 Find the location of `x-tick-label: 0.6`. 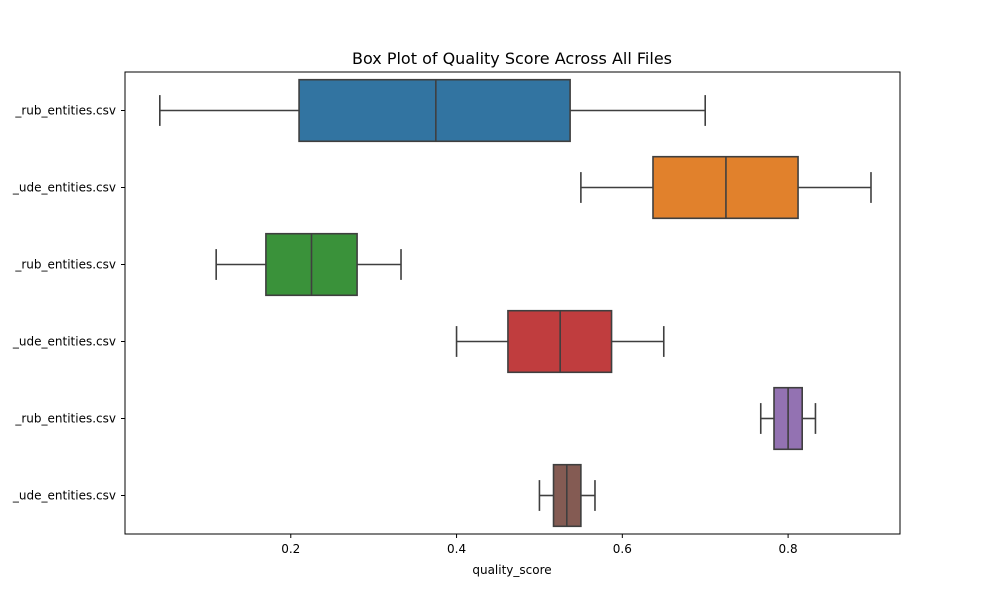

x-tick-label: 0.6 is located at coordinates (622, 549).